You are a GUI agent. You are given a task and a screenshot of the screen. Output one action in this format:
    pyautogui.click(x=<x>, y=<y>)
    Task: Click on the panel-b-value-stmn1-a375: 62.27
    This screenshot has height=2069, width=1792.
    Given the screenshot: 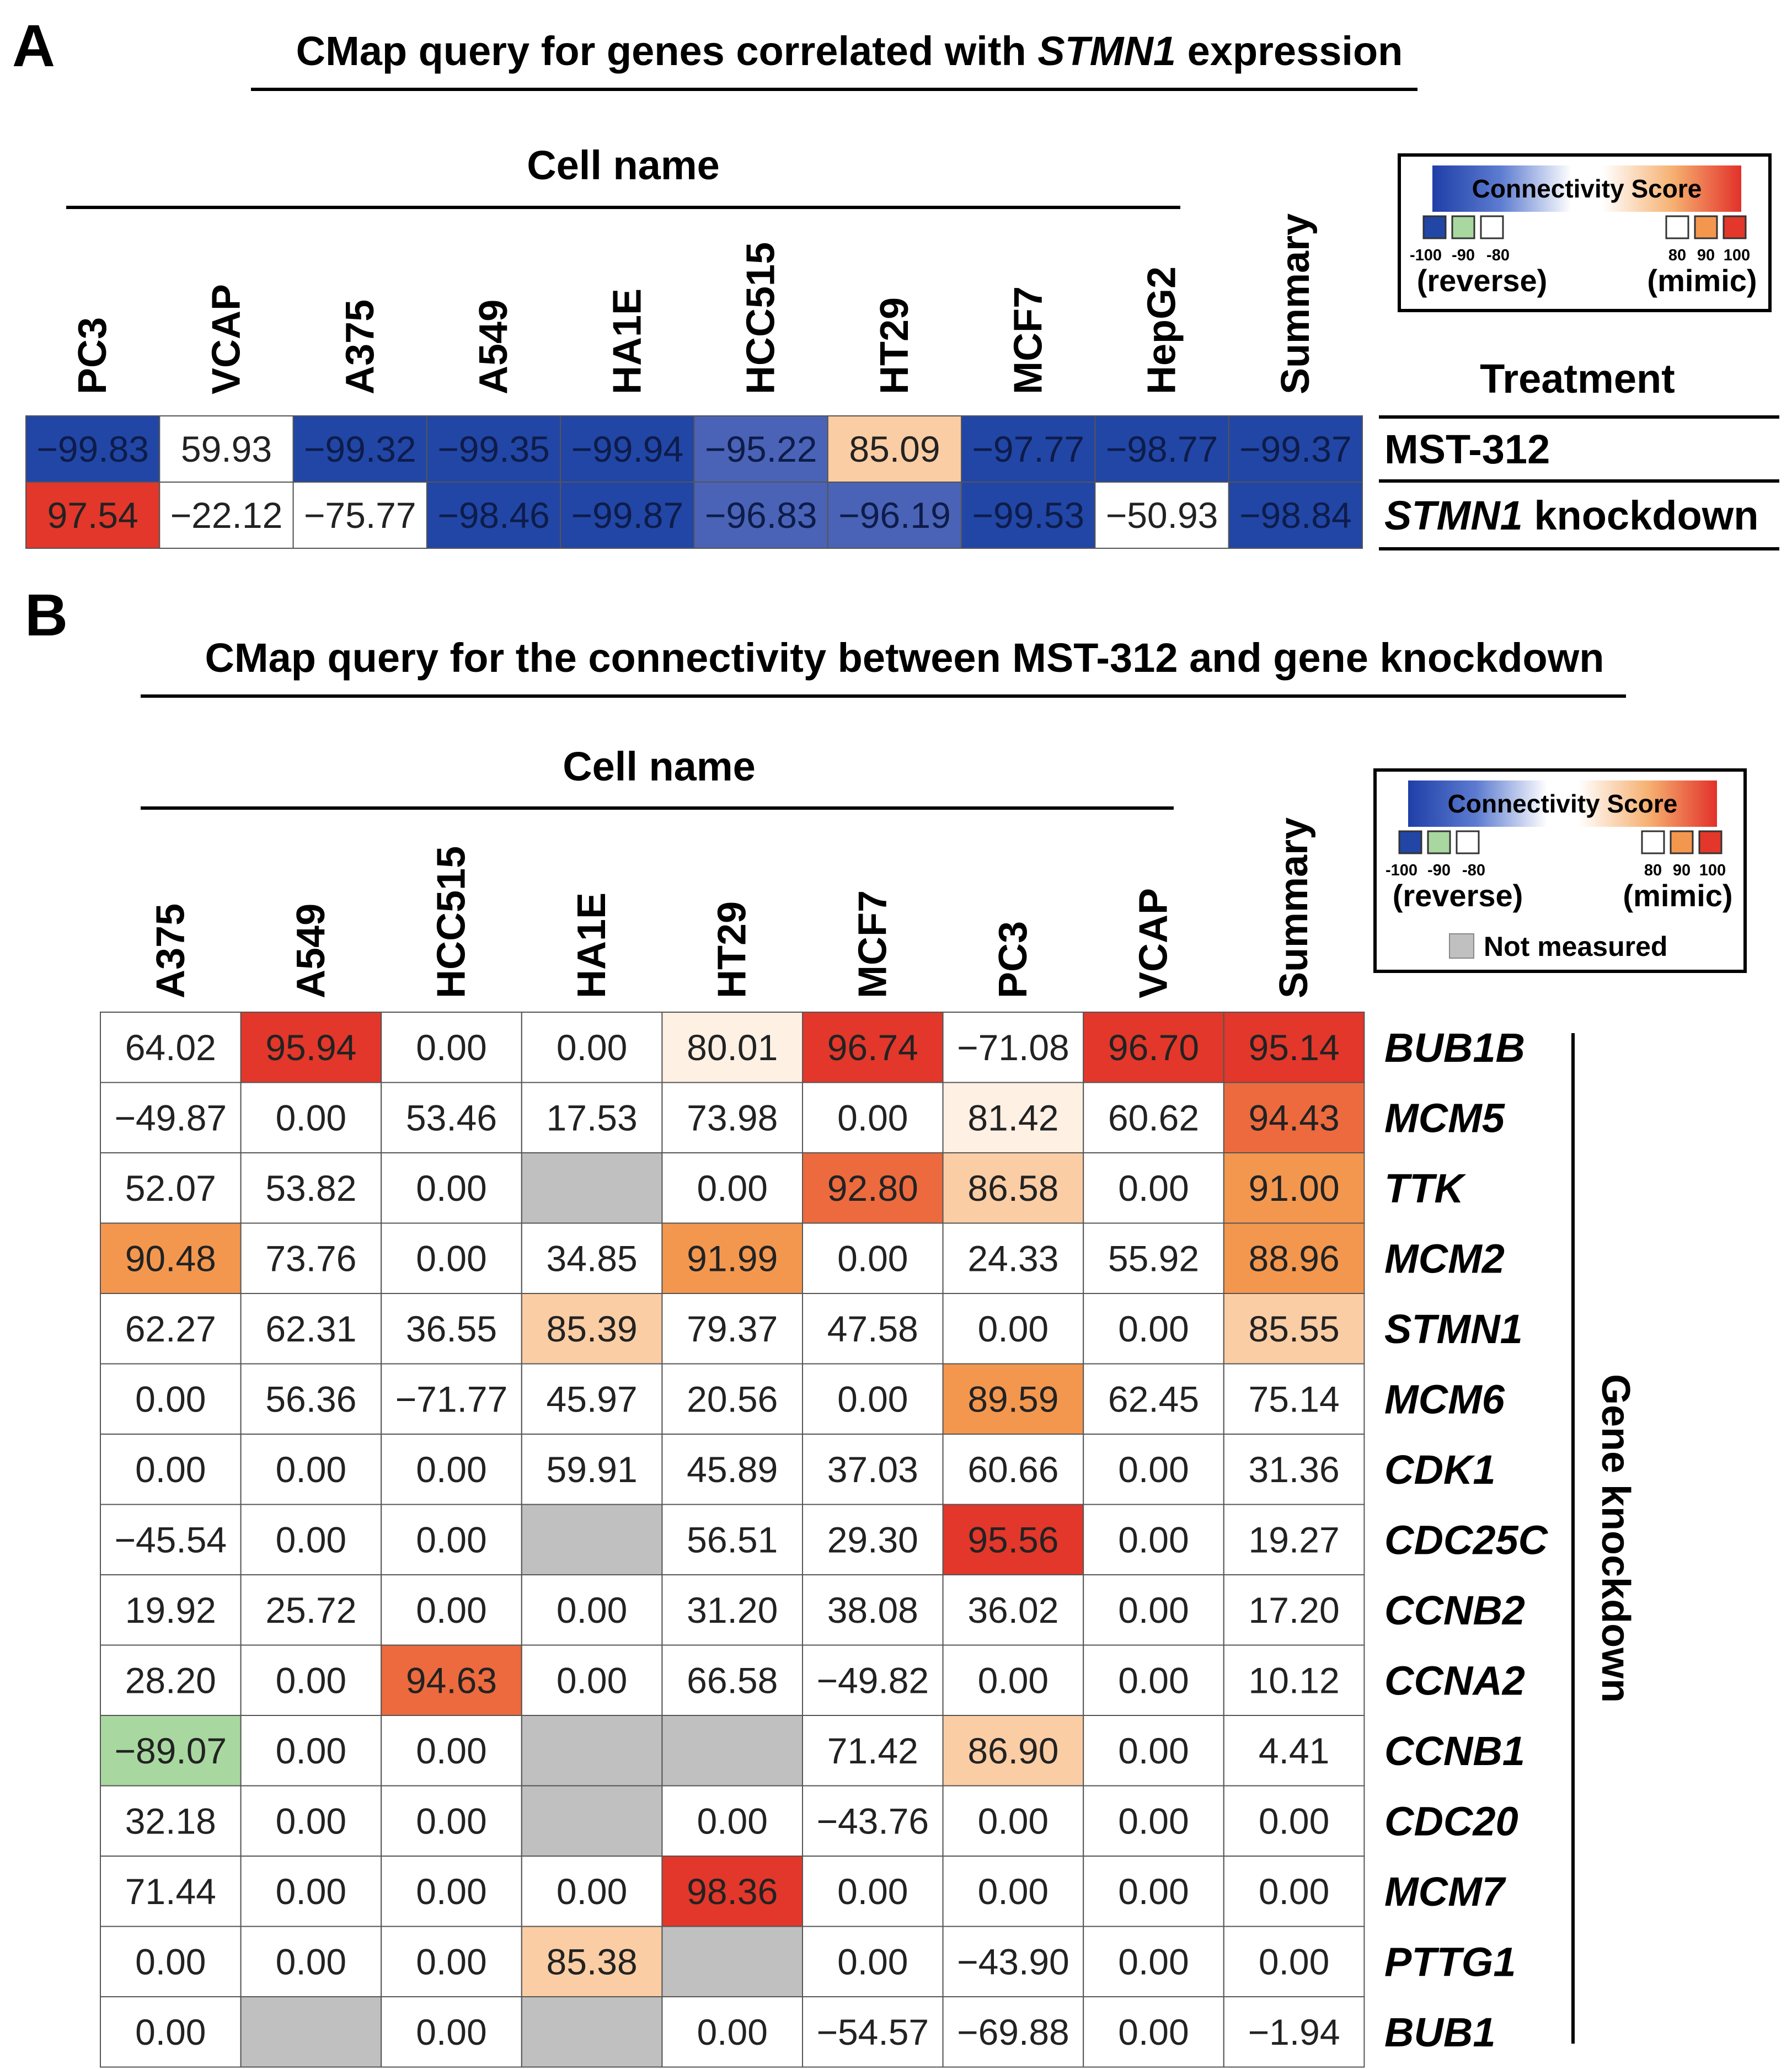 What is the action you would take?
    pyautogui.click(x=170, y=1328)
    